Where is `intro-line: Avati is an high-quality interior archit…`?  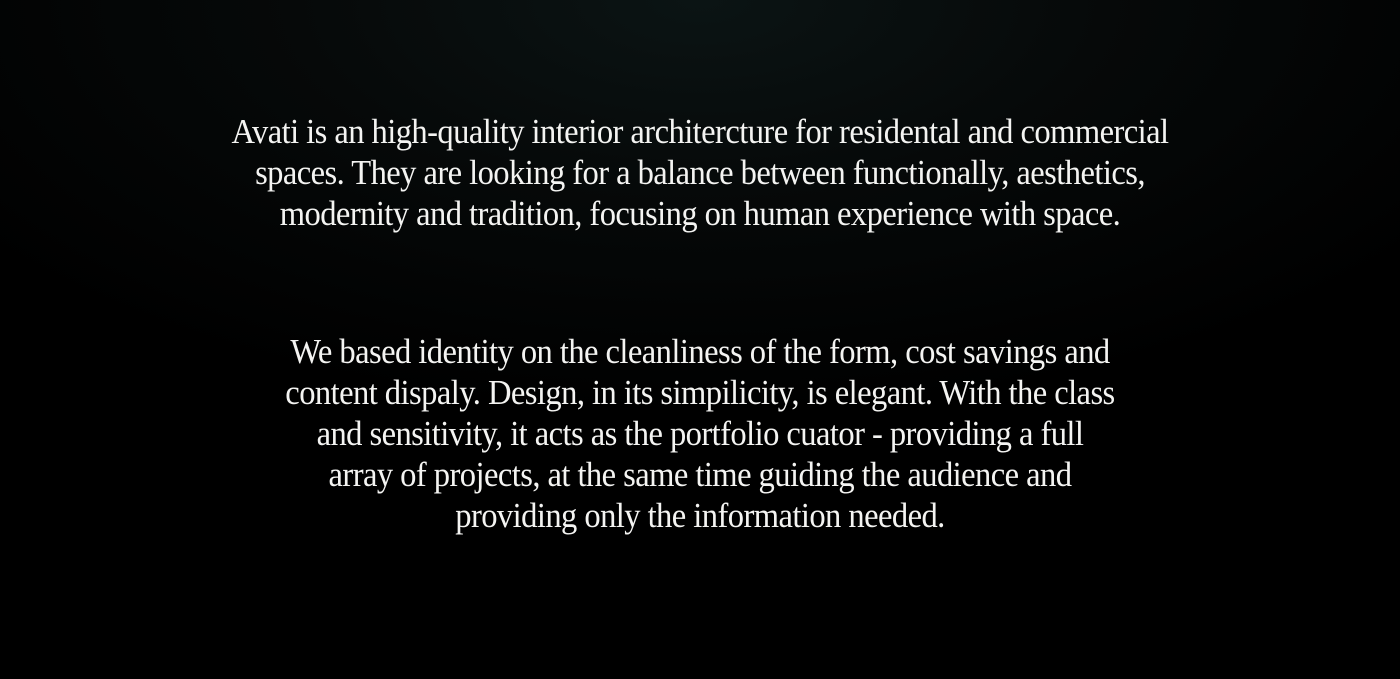 intro-line: Avati is an high-quality interior archit… is located at coordinates (700, 131).